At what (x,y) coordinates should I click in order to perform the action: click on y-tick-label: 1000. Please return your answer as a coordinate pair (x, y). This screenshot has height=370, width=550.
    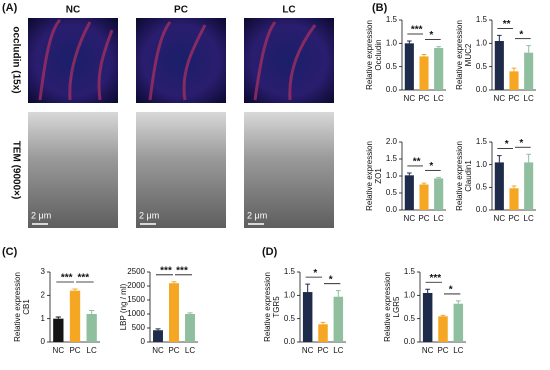
    Looking at the image, I should click on (136, 313).